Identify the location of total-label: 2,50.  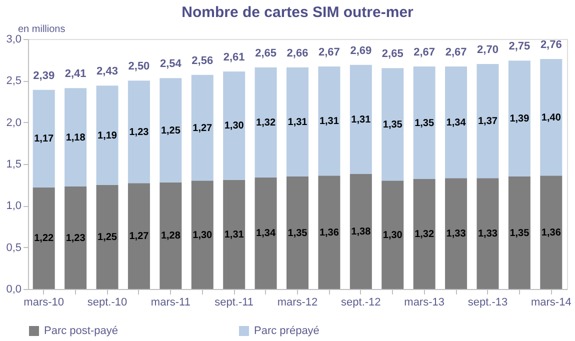
(139, 66).